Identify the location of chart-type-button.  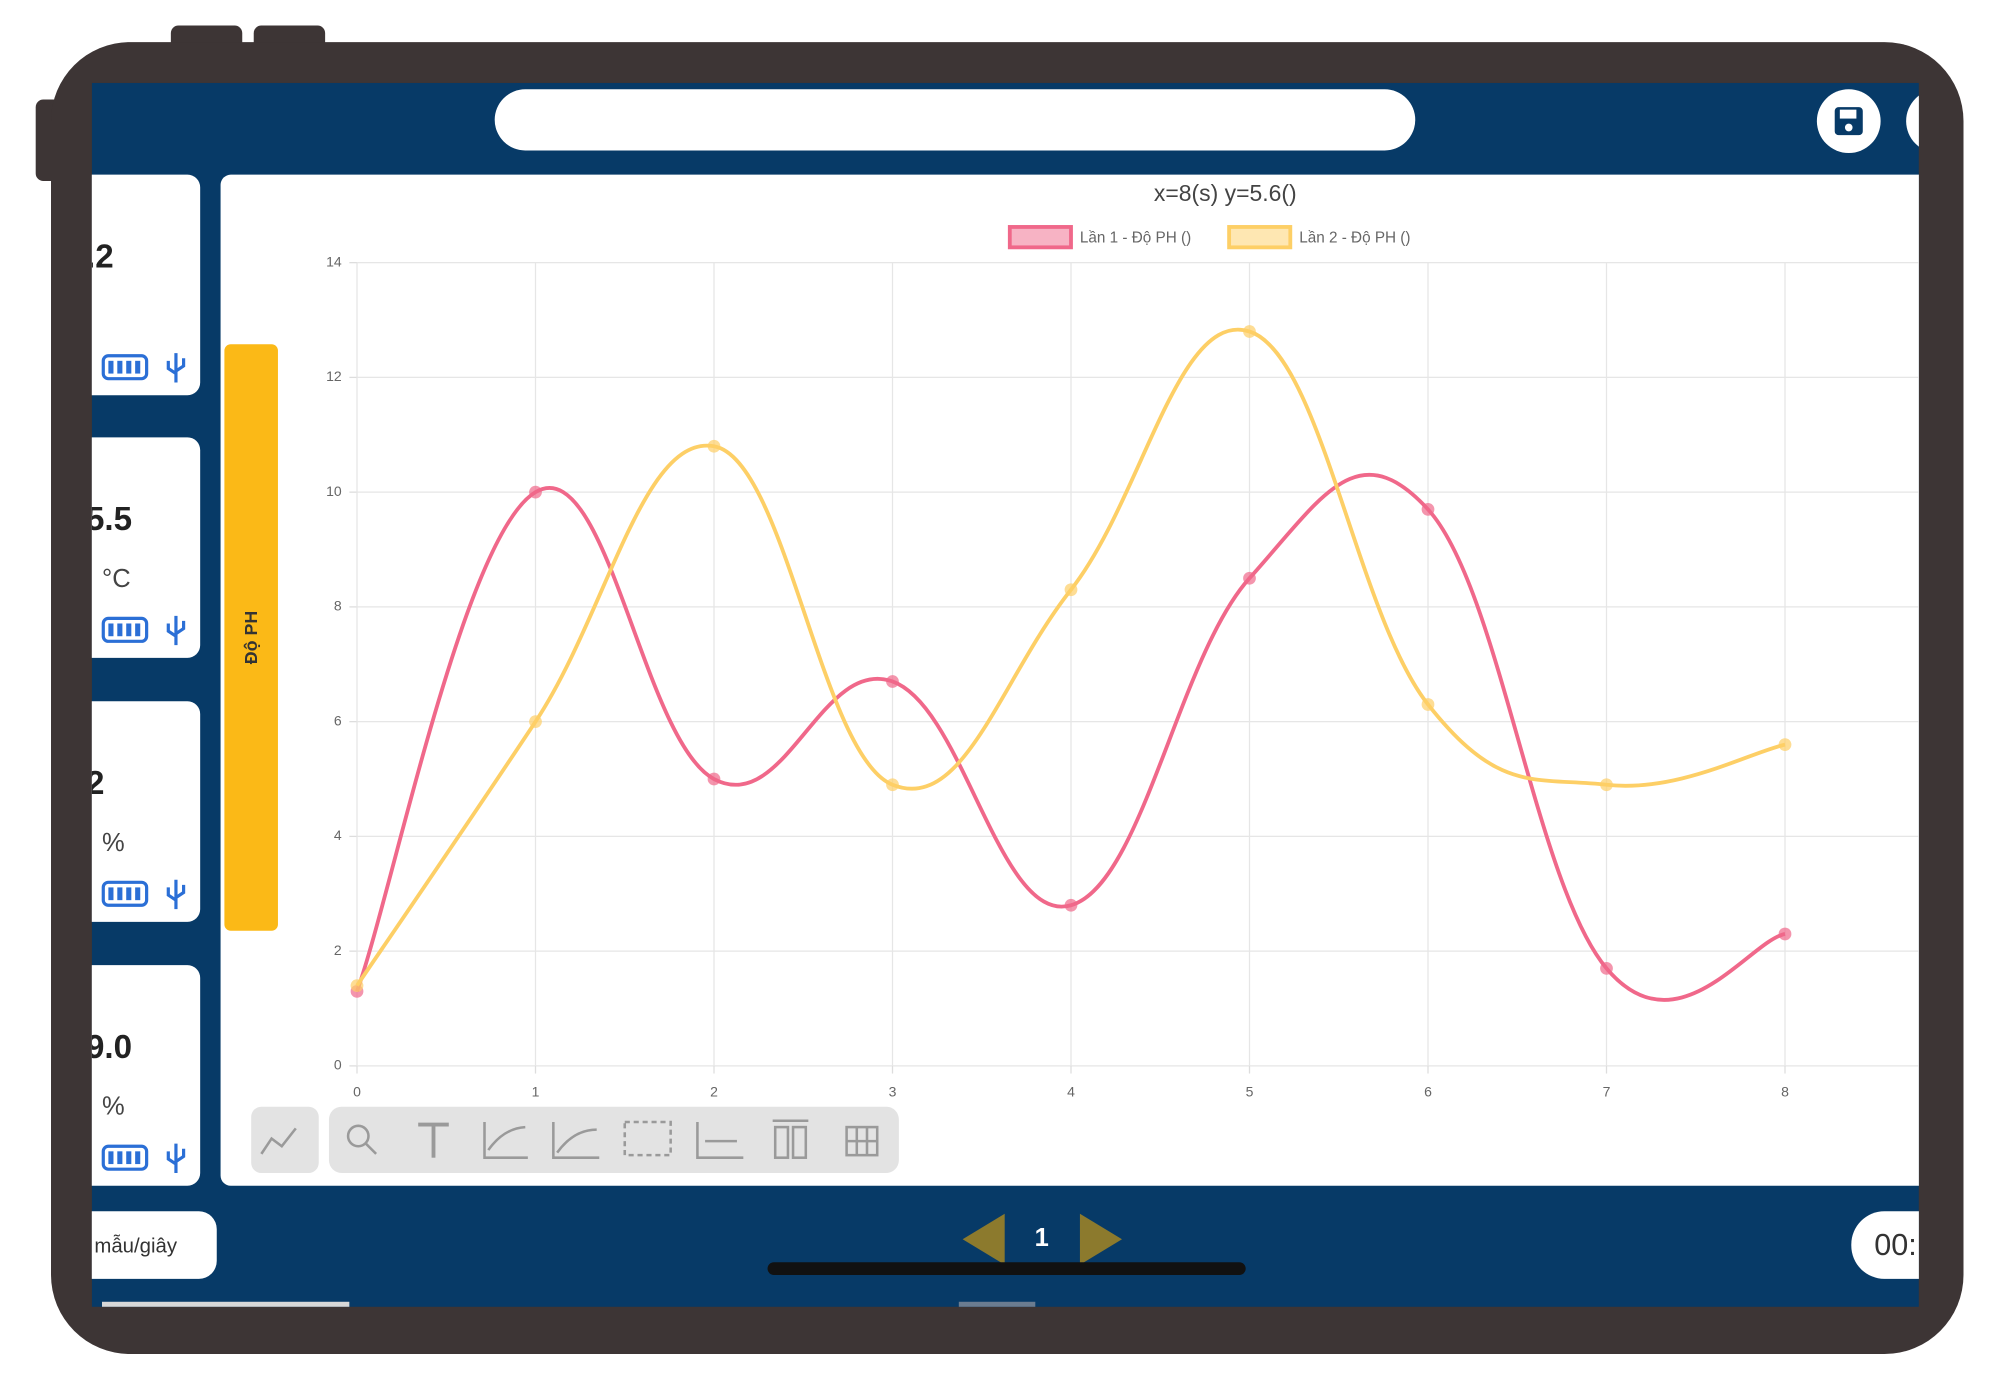
(285, 1139).